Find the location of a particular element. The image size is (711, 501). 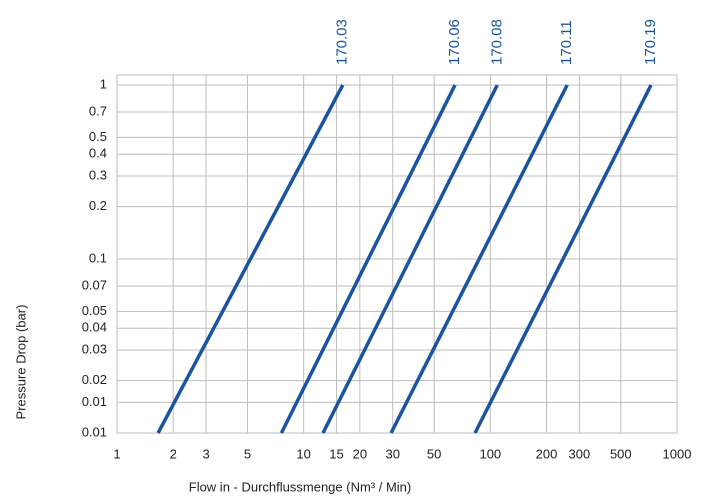

y-tick-label: 0.1 is located at coordinates (98, 257).